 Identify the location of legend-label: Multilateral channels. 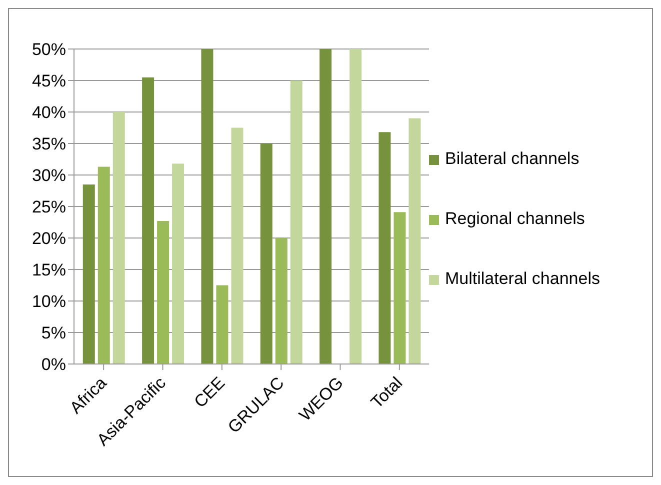
(523, 279).